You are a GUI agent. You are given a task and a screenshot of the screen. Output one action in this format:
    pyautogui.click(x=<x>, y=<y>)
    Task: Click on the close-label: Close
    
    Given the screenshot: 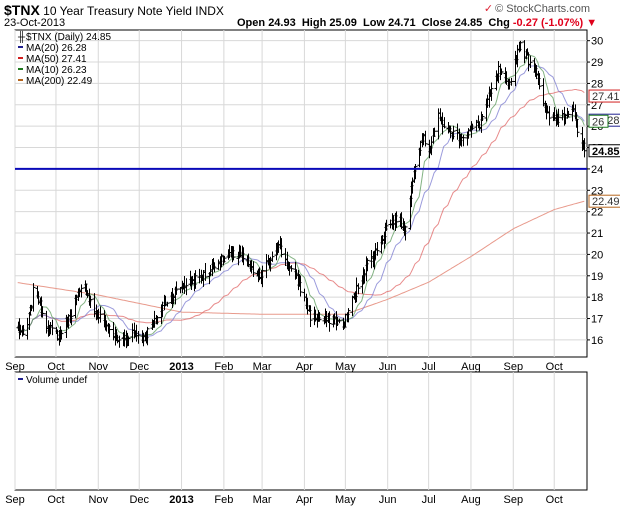 What is the action you would take?
    pyautogui.click(x=436, y=23)
    